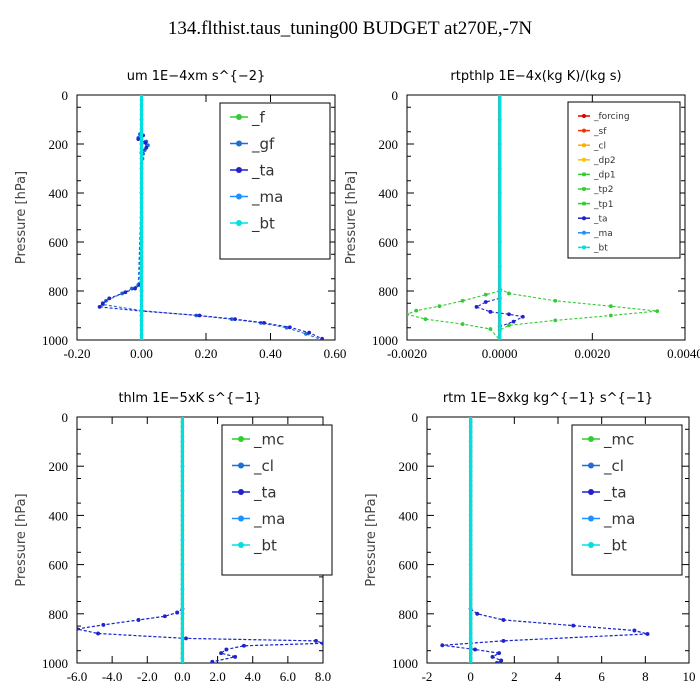 The width and height of the screenshot is (700, 700). What do you see at coordinates (618, 439) in the screenshot?
I see `legend-label: _mc` at bounding box center [618, 439].